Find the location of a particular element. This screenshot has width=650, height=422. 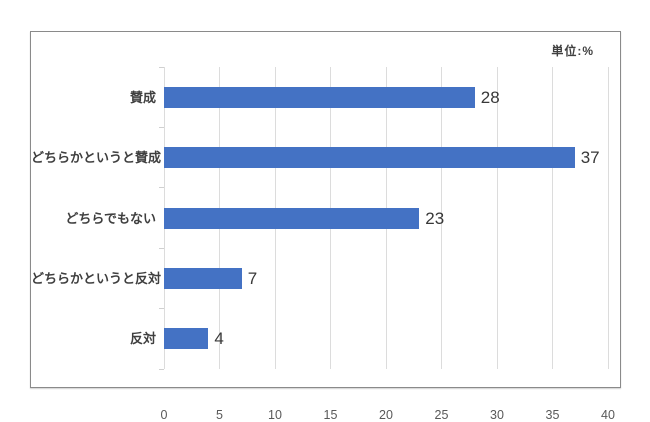

x-tick-label: 20 is located at coordinates (386, 415).